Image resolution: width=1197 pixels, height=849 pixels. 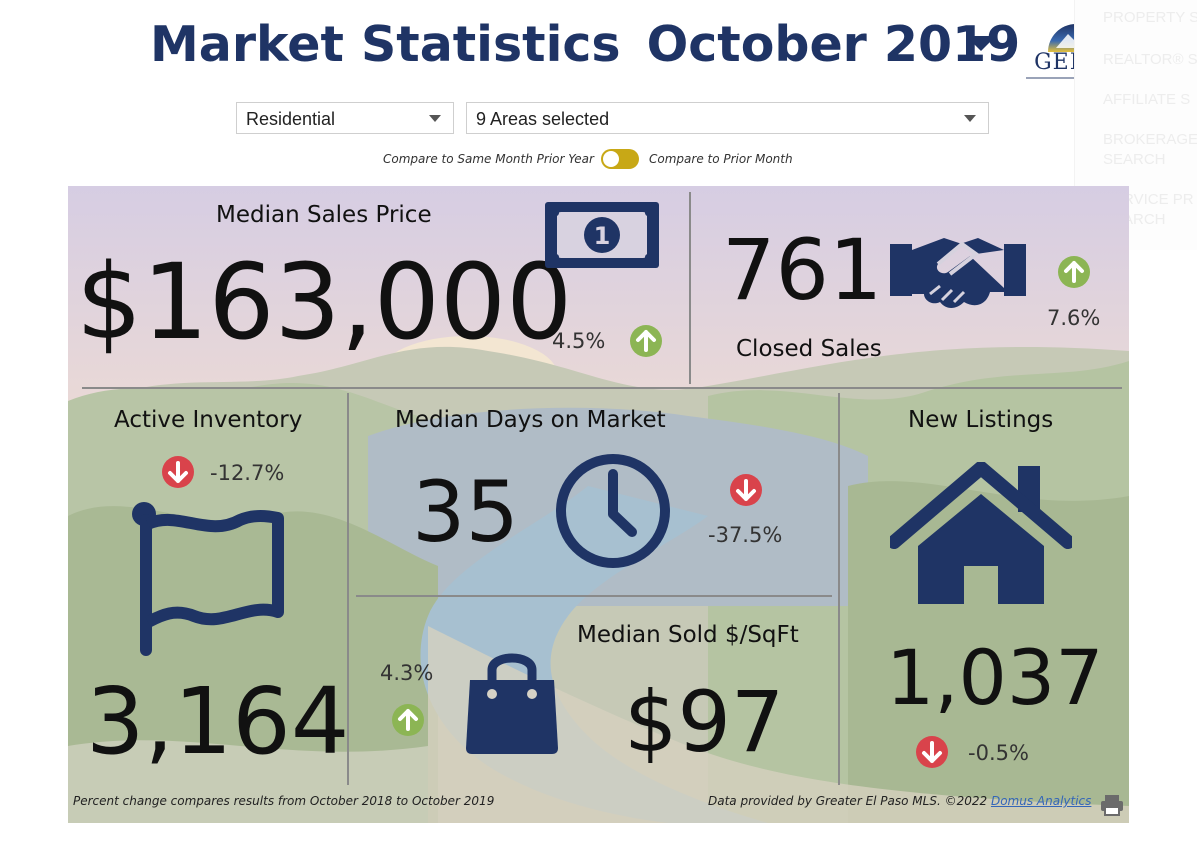 What do you see at coordinates (324, 215) in the screenshot?
I see `median-sales-price-label: Median Sales Price` at bounding box center [324, 215].